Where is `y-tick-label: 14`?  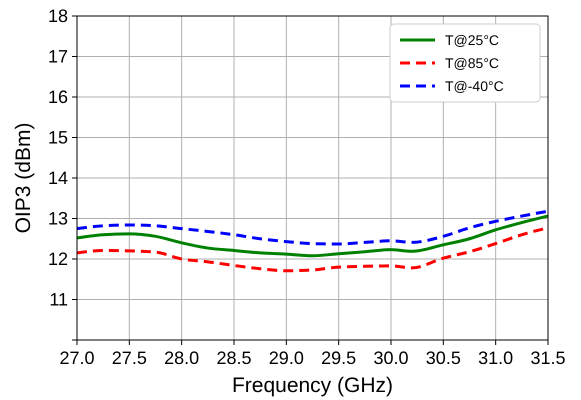 y-tick-label: 14 is located at coordinates (58, 178).